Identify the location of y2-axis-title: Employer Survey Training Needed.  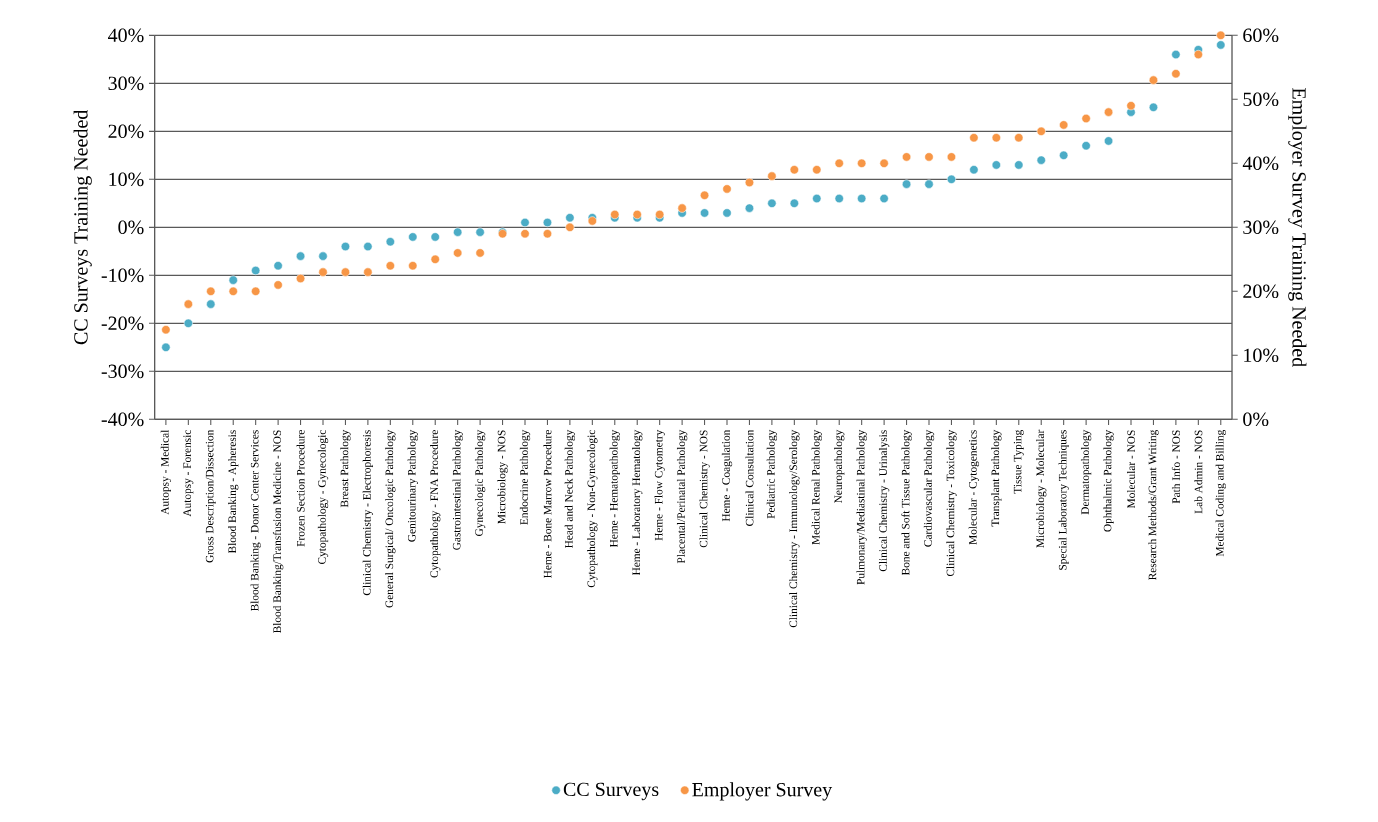
(1297, 227).